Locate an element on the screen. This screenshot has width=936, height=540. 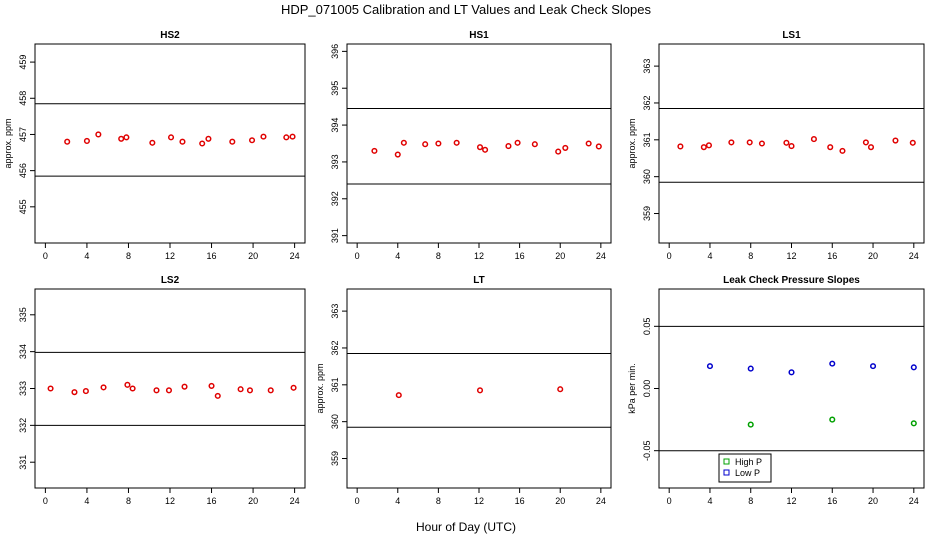
panel-title: LS2 is located at coordinates (170, 280).